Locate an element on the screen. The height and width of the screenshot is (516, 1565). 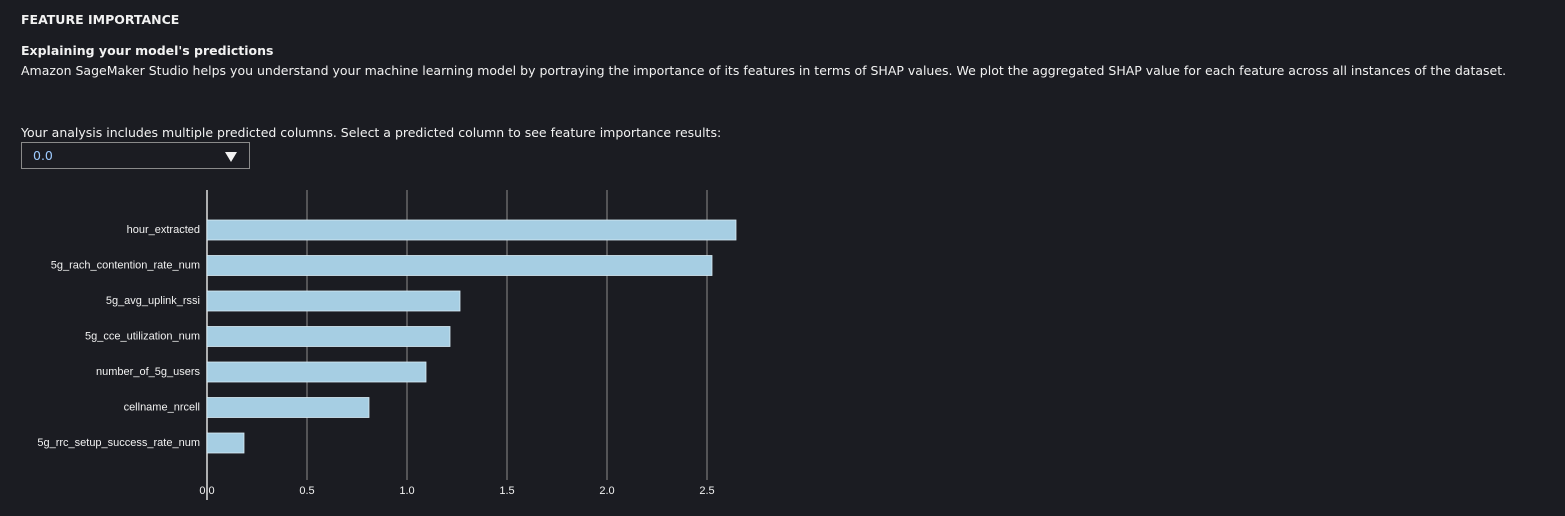
page-title: FEATURE IMPORTANCE is located at coordinates (100, 19).